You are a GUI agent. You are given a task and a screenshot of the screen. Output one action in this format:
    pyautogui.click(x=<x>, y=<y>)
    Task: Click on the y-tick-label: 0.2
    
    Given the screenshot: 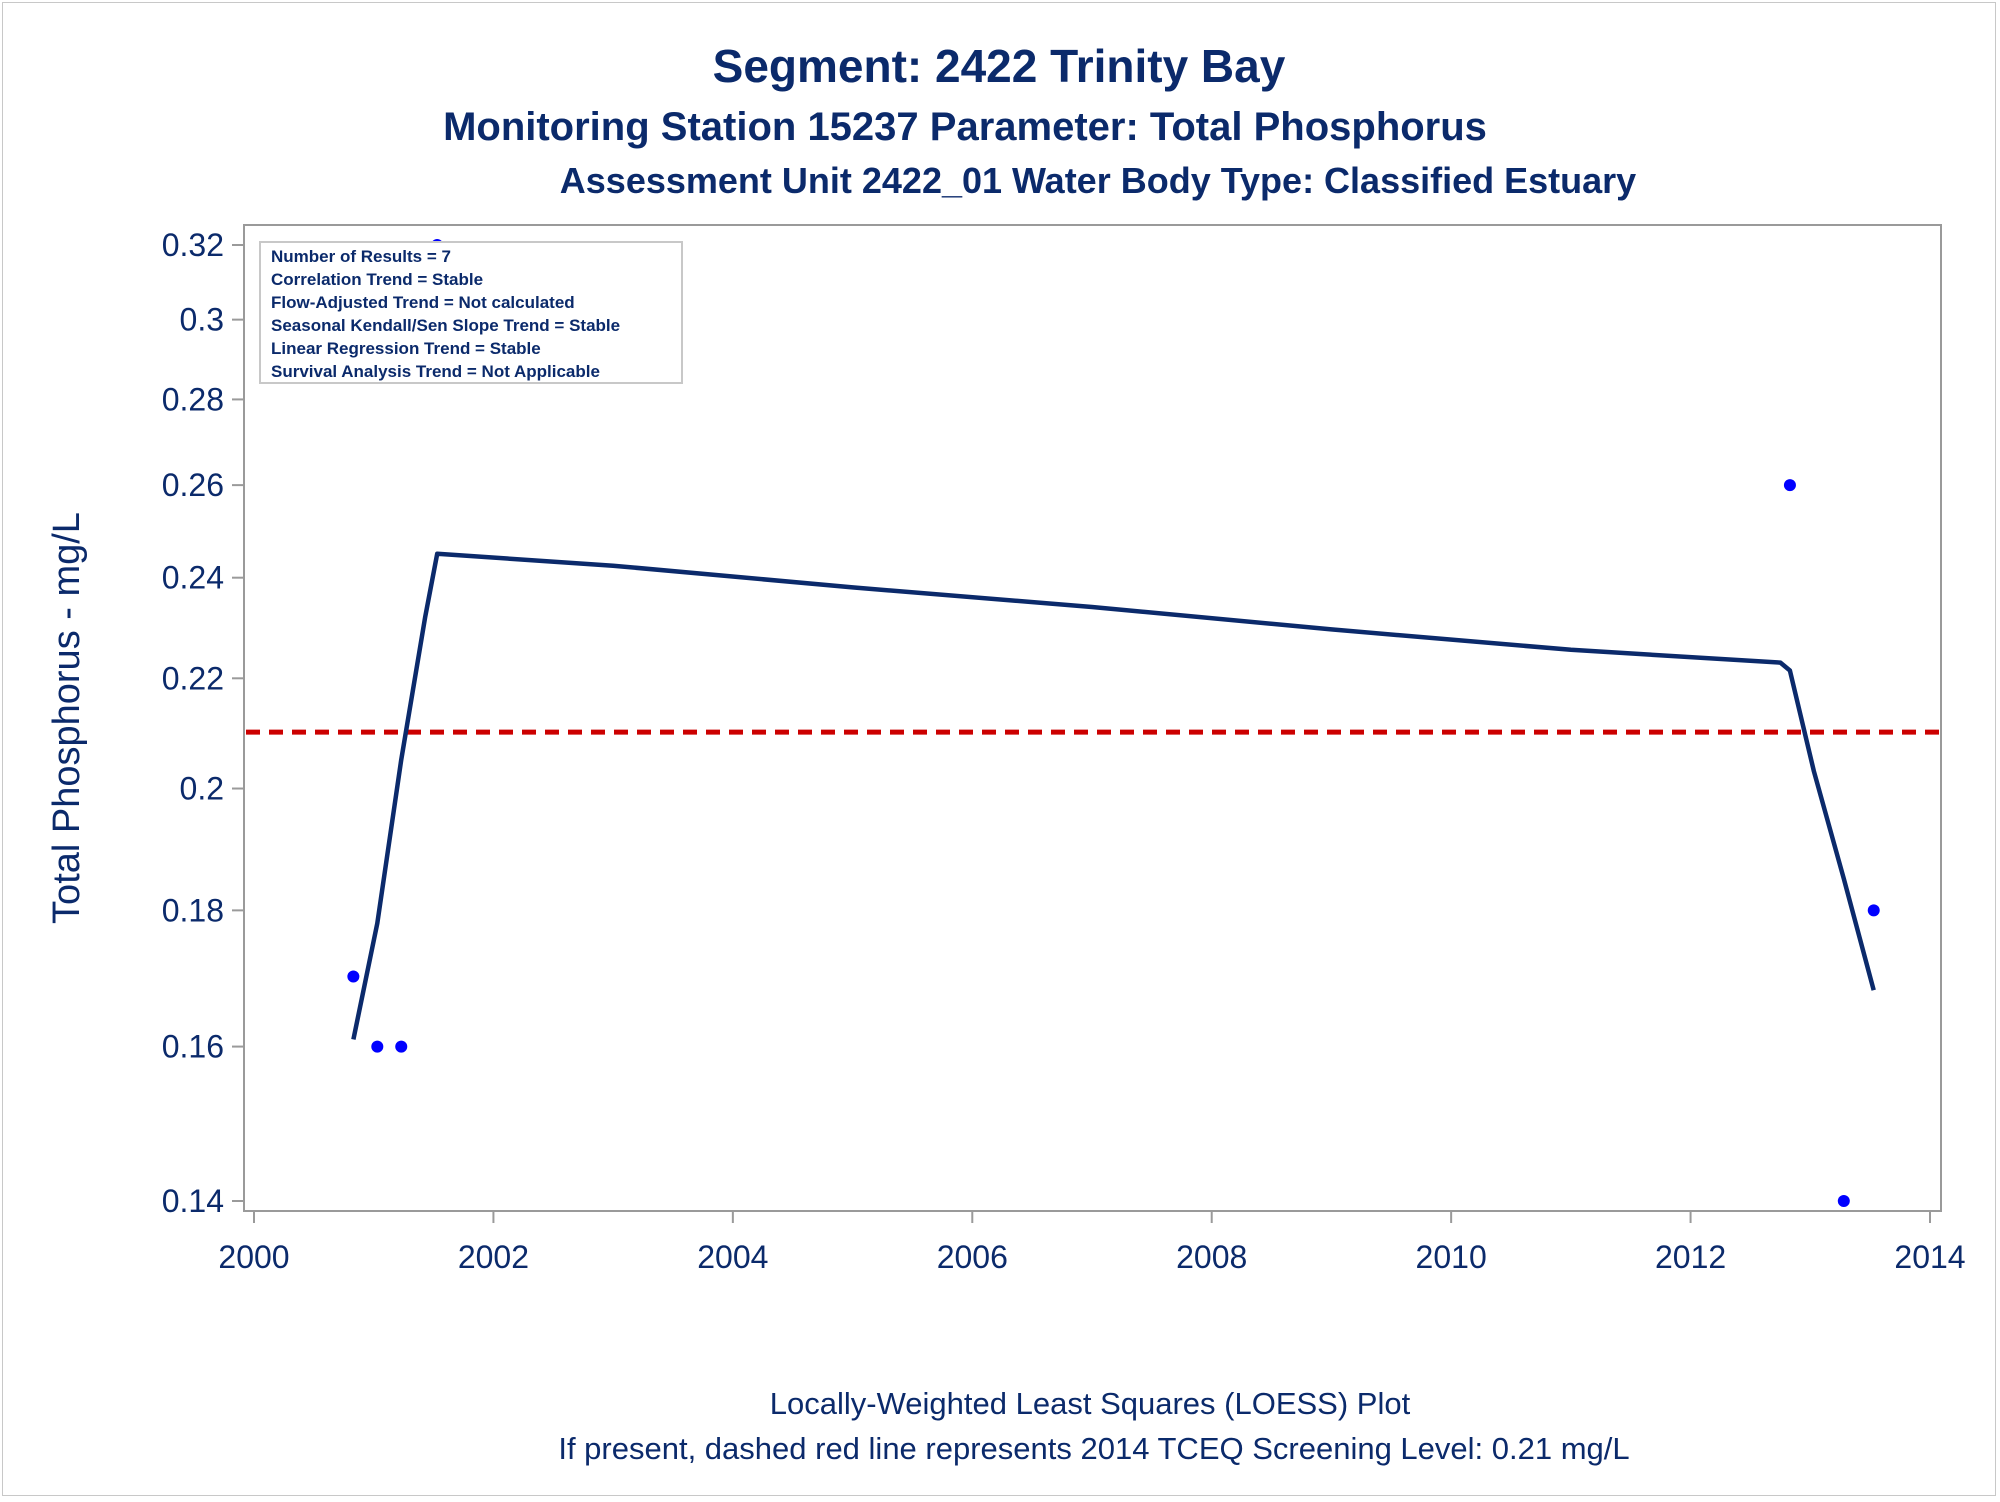 What is the action you would take?
    pyautogui.click(x=202, y=789)
    